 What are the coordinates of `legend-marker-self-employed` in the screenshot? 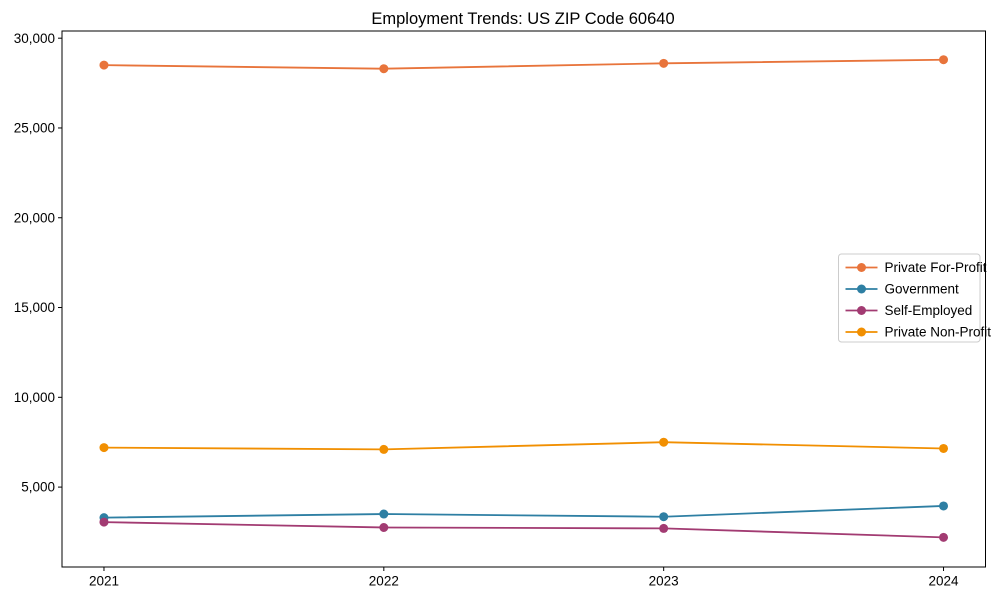 It's located at (861, 310).